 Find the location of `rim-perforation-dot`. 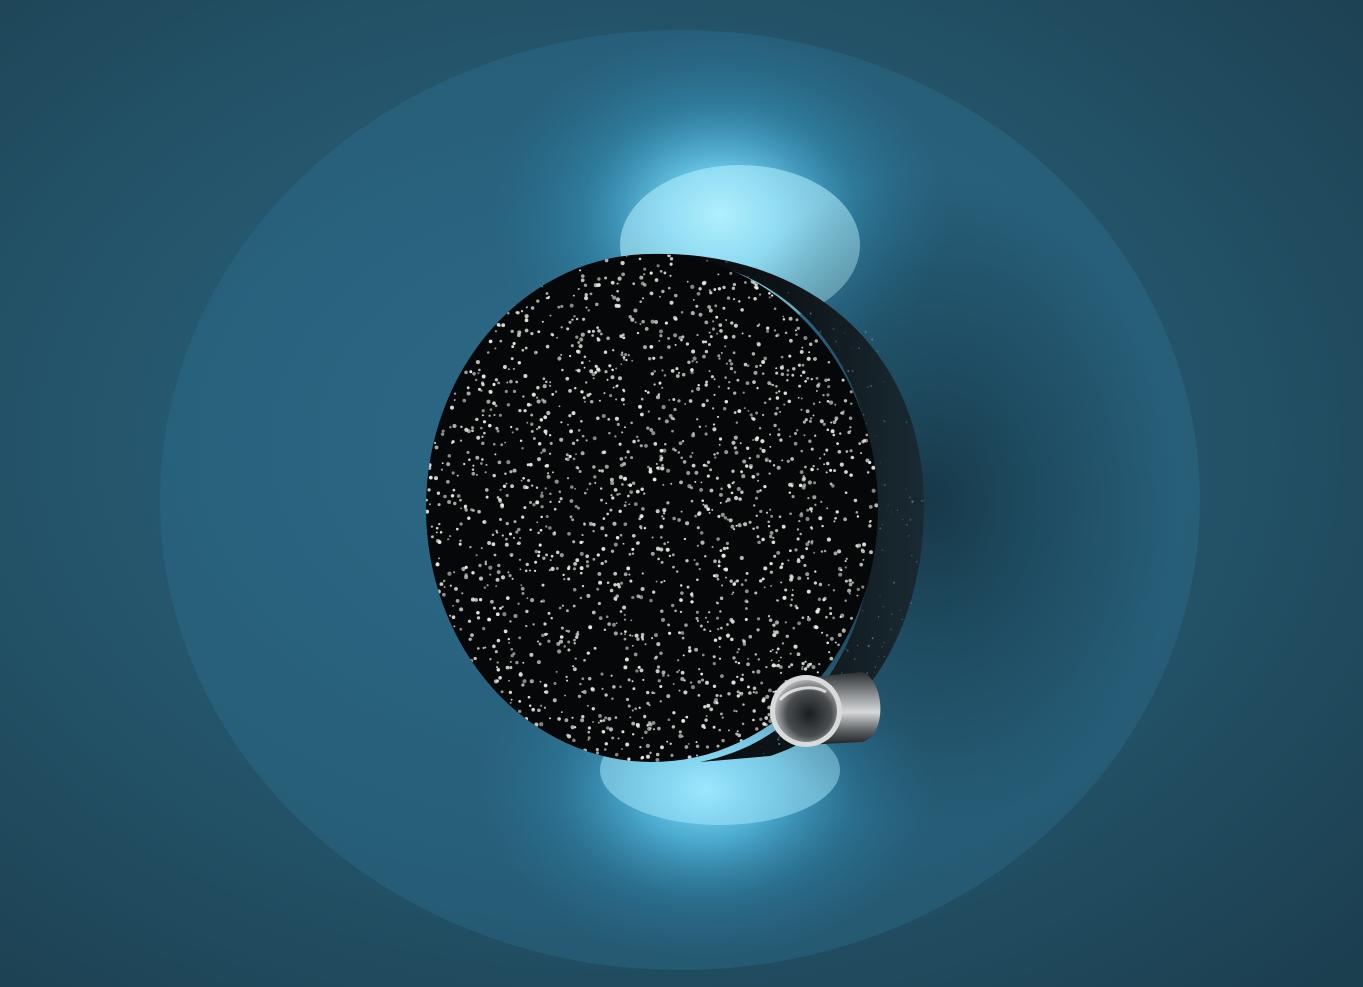

rim-perforation-dot is located at coordinates (878, 617).